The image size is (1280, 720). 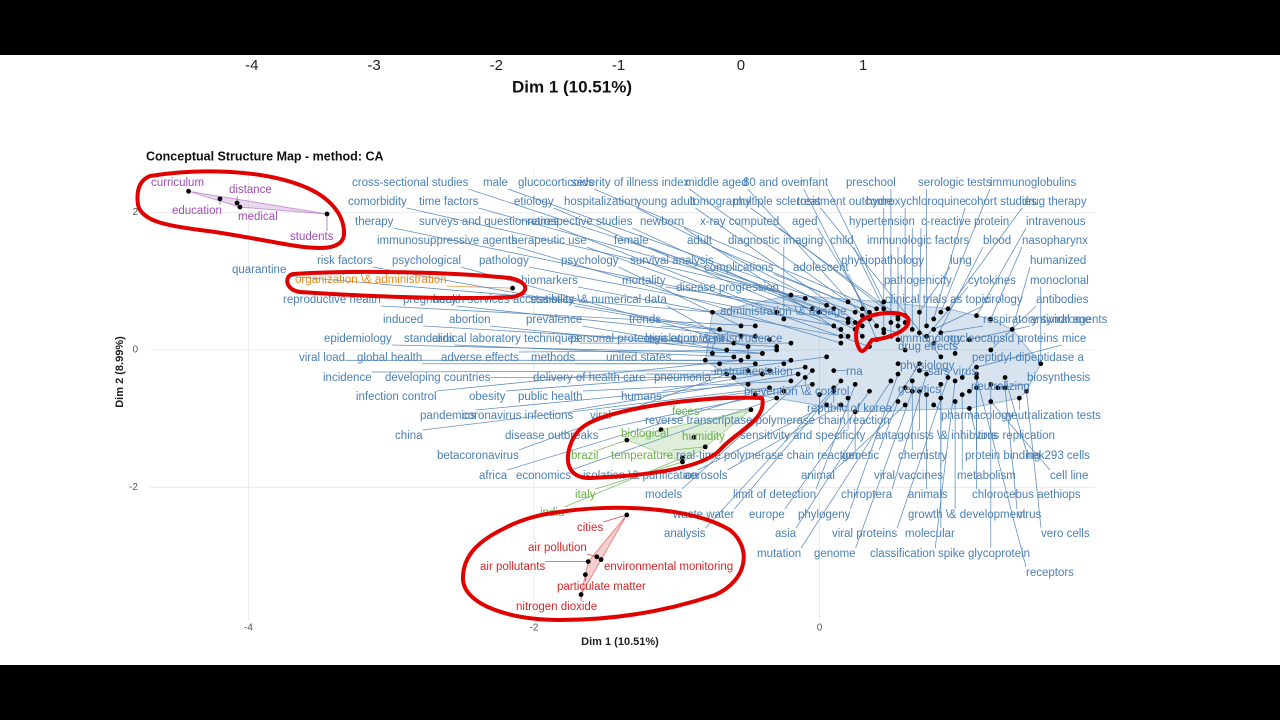 I want to click on term-label: organization \& administration, so click(x=371, y=280).